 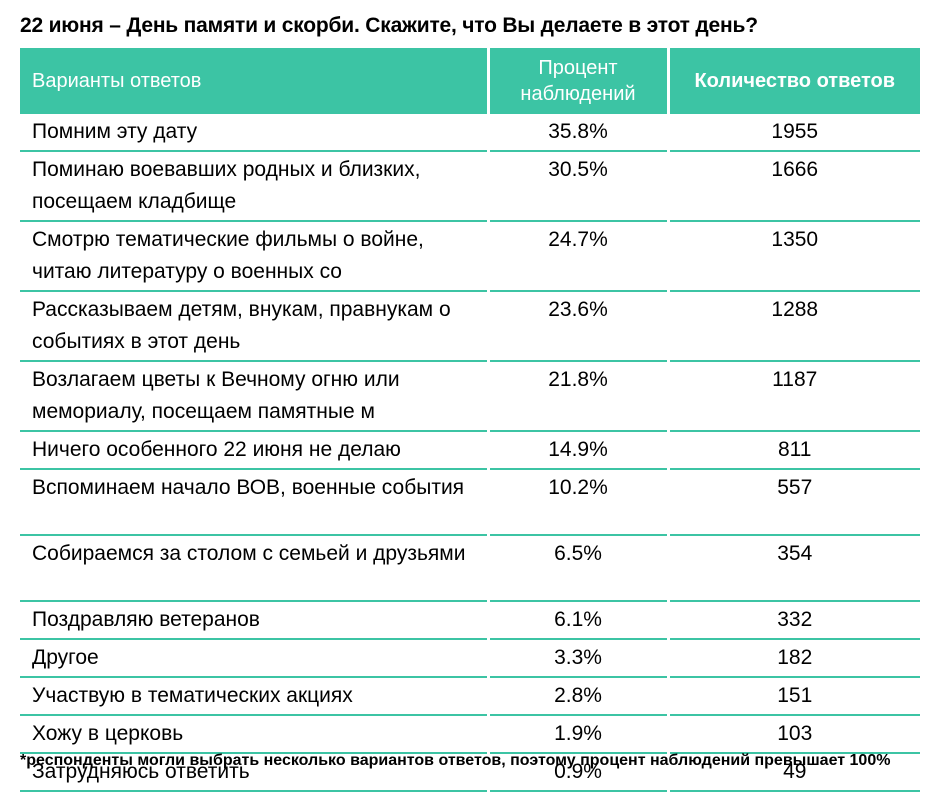 What do you see at coordinates (794, 620) in the screenshot?
I see `count-cell: 332` at bounding box center [794, 620].